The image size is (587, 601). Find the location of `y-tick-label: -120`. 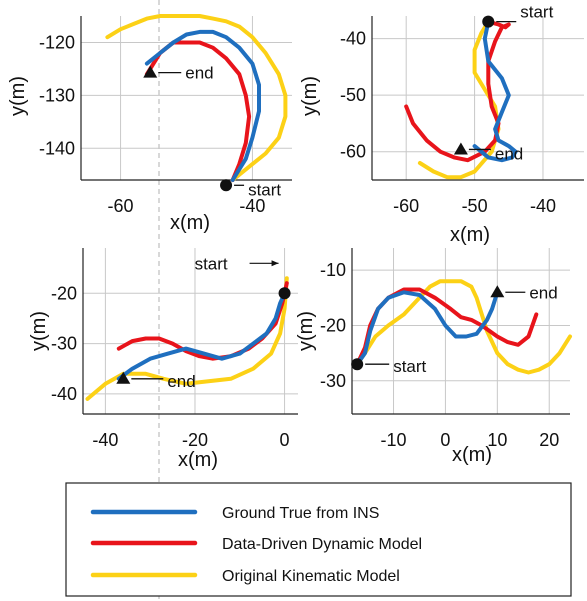

y-tick-label: -120 is located at coordinates (57, 42).